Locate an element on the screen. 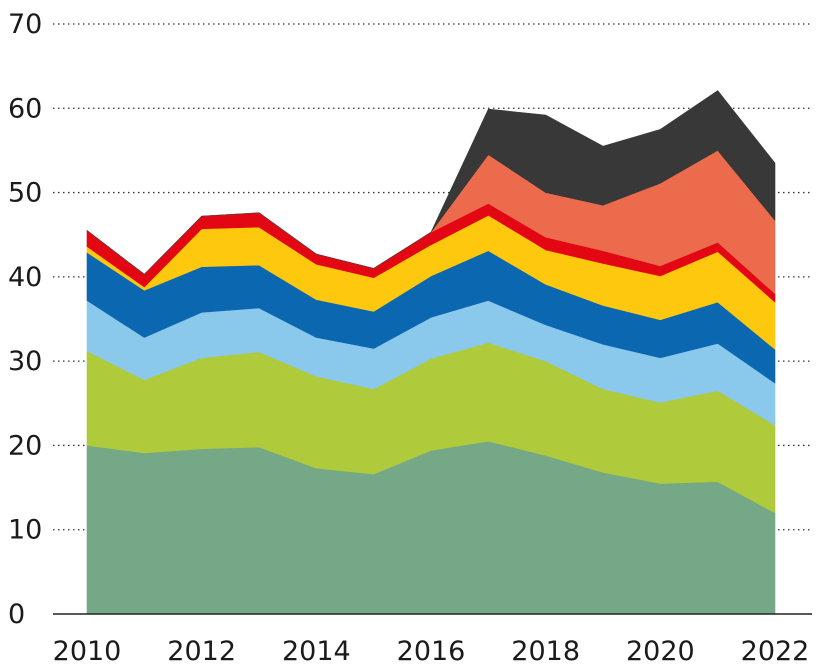 The width and height of the screenshot is (820, 671). y-tick-label-10: 10 is located at coordinates (25, 530).